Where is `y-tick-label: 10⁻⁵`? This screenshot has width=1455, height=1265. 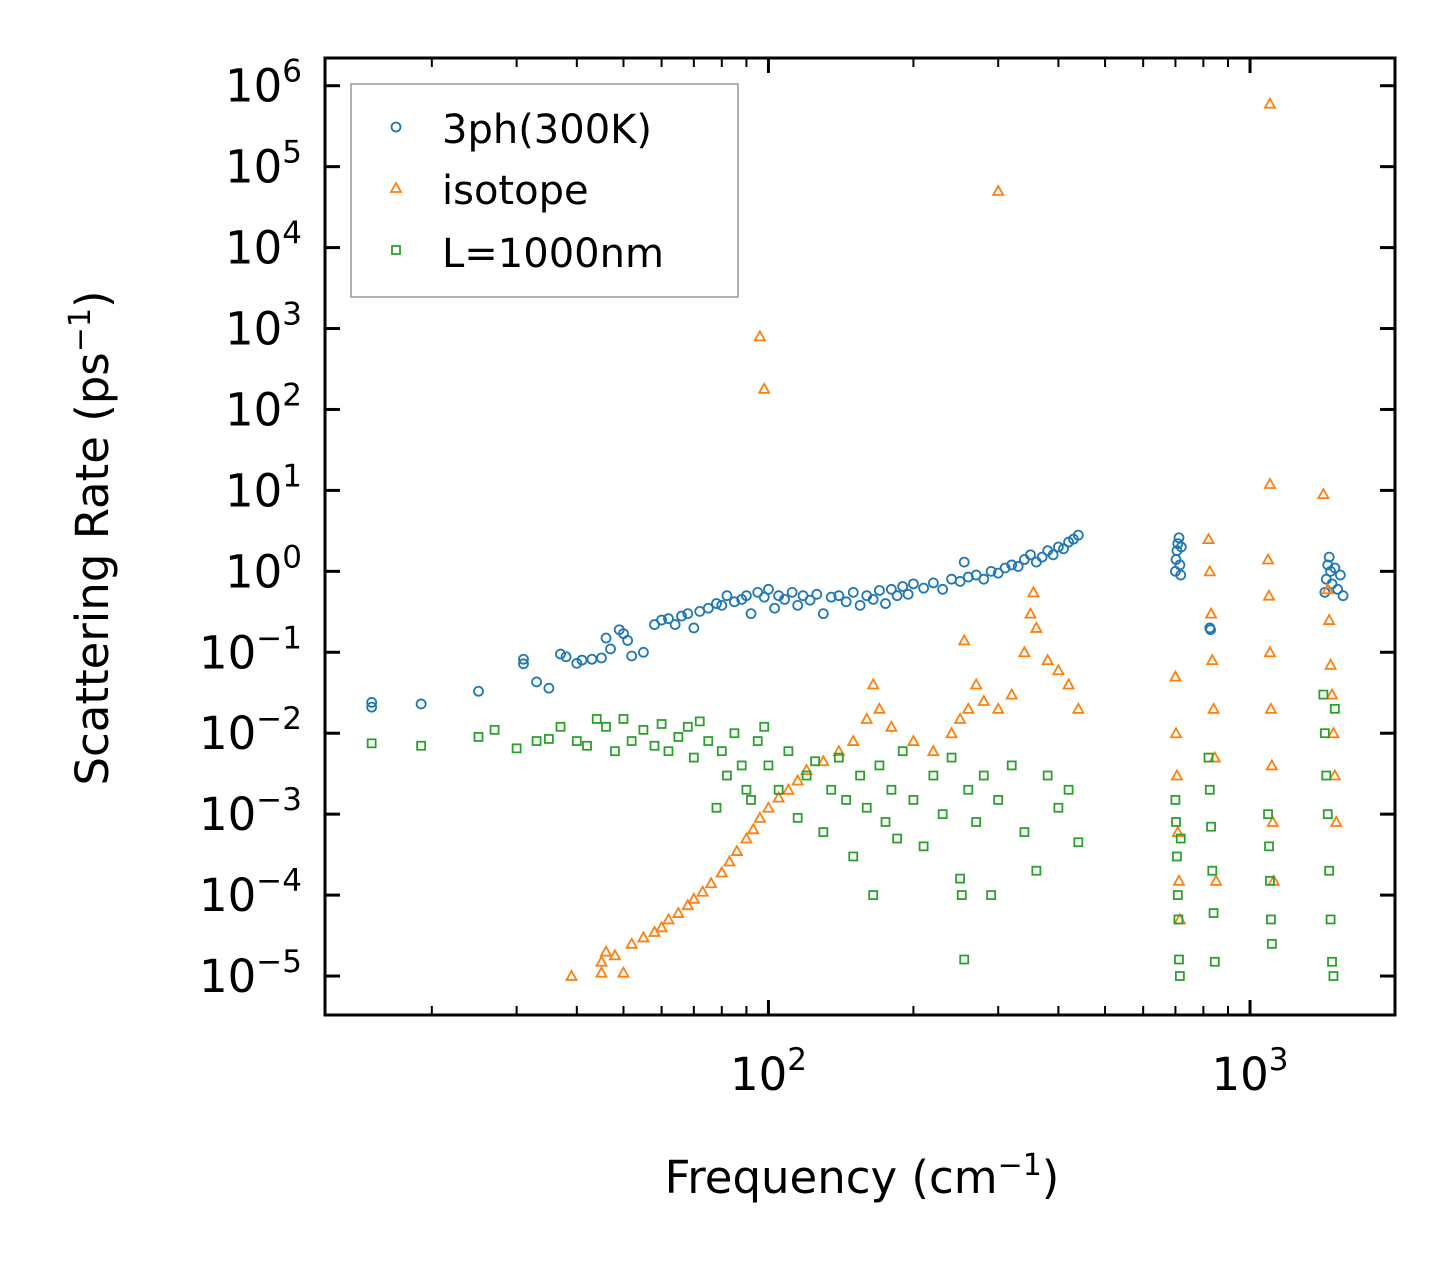
y-tick-label: 10⁻⁵ is located at coordinates (250, 973).